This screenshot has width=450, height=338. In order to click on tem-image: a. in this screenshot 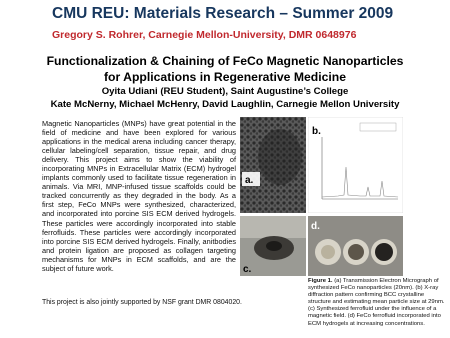, I will do `click(273, 165)`.